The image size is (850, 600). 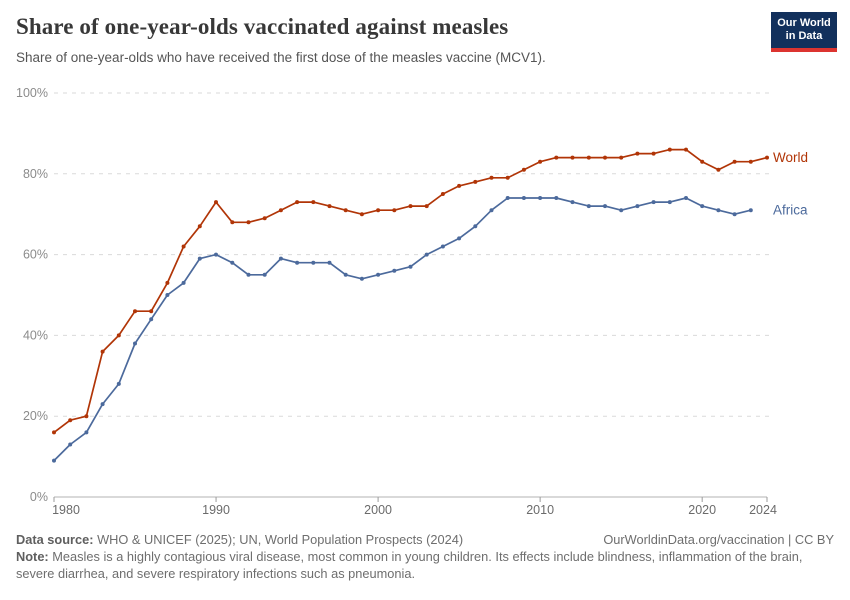 I want to click on y-tick-label: 20%, so click(x=35, y=416).